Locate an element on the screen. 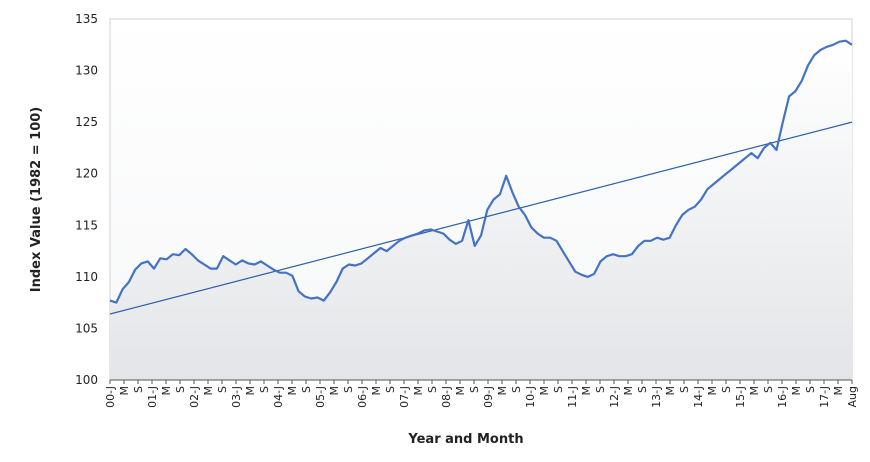 The width and height of the screenshot is (870, 462). y-tick-label: 115 is located at coordinates (86, 225).